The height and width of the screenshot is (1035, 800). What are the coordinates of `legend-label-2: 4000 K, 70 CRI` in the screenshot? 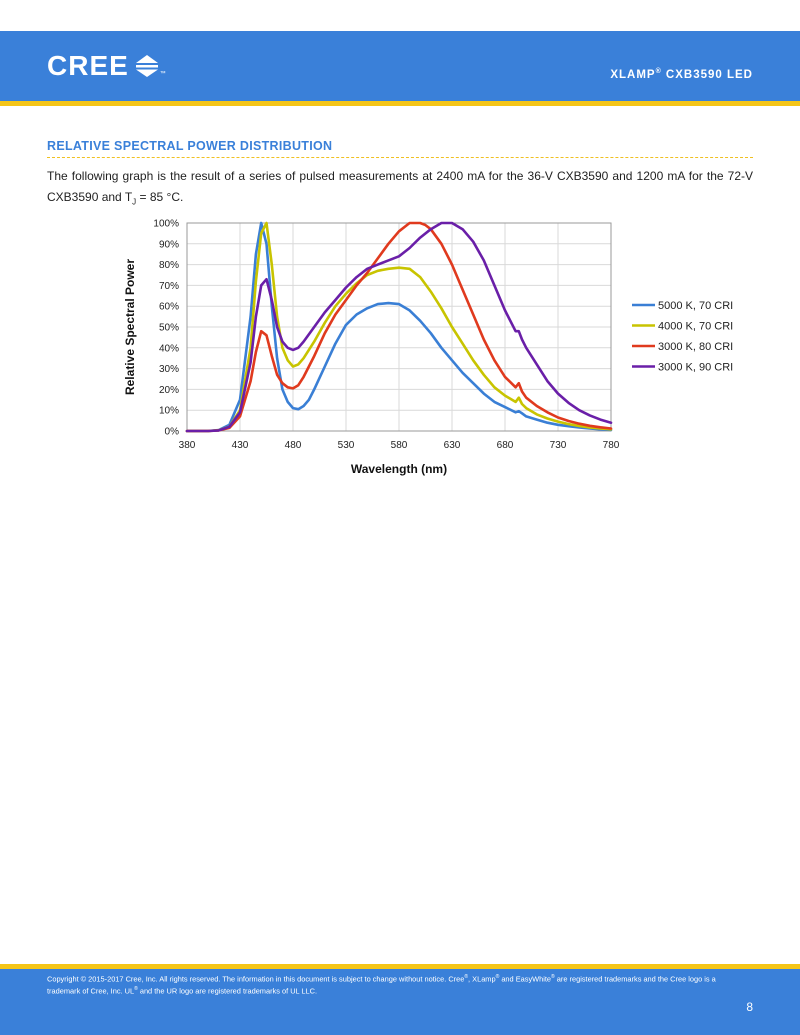 It's located at (695, 327).